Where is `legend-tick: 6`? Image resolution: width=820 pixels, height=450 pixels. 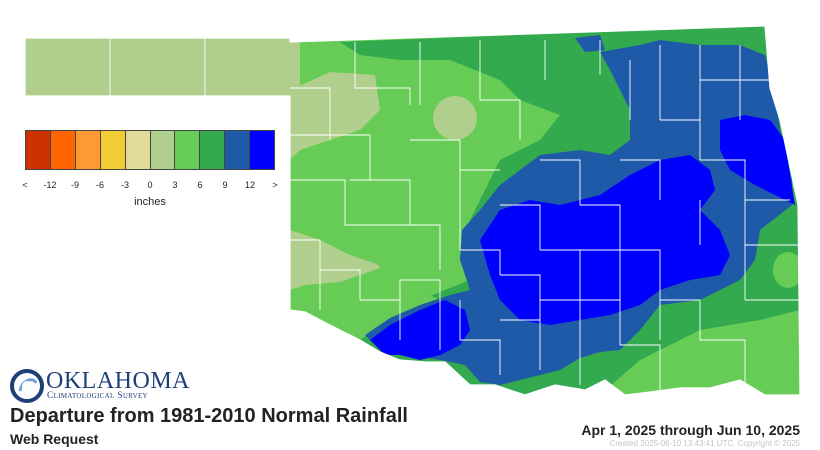 legend-tick: 6 is located at coordinates (200, 185).